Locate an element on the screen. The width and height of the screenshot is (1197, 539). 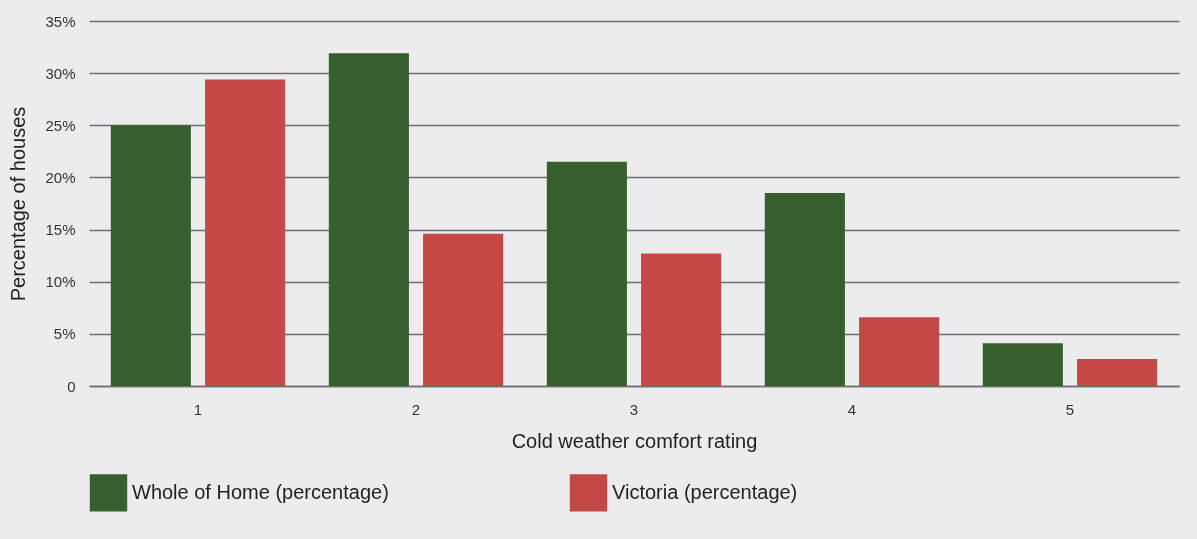
y-tick-label: 30% is located at coordinates (60, 73).